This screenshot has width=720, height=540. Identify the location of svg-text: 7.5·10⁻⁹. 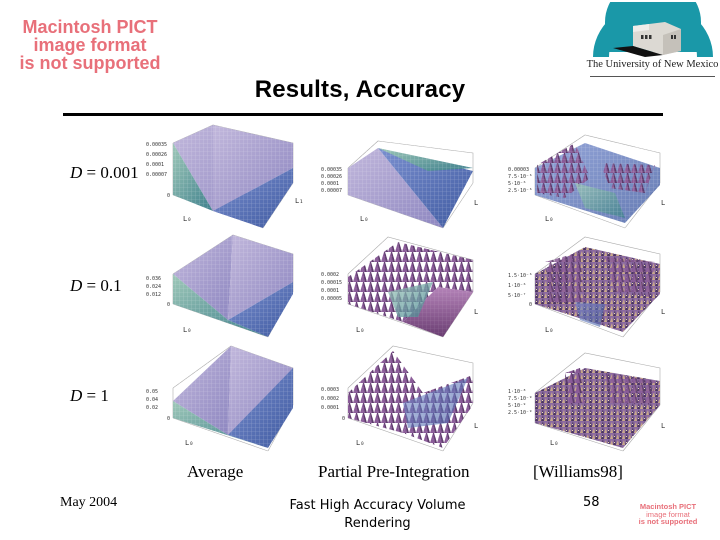
(520, 399).